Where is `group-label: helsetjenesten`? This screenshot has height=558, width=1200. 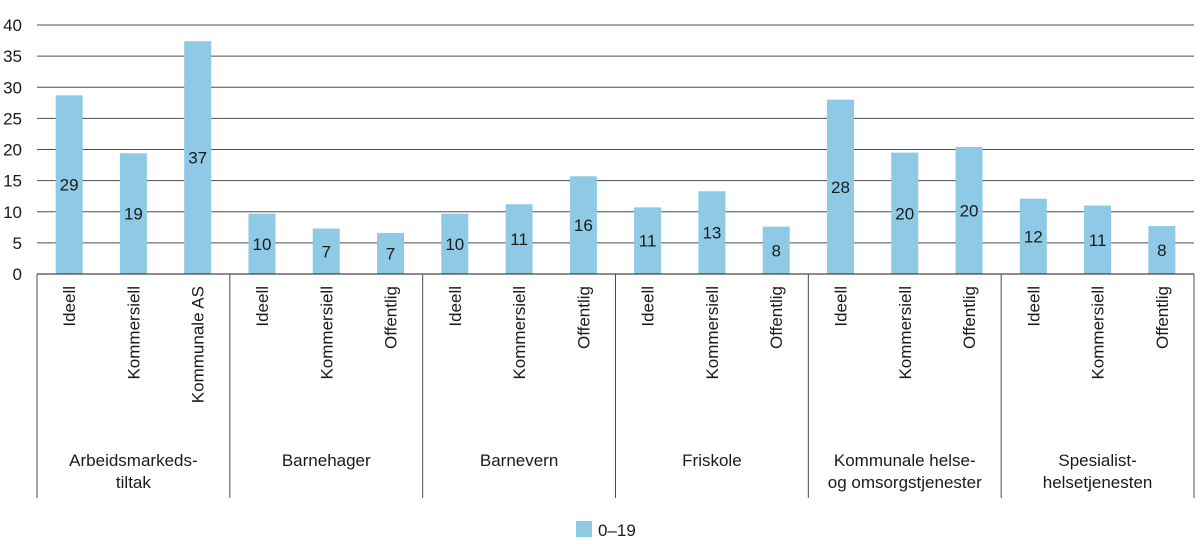 group-label: helsetjenesten is located at coordinates (1098, 482).